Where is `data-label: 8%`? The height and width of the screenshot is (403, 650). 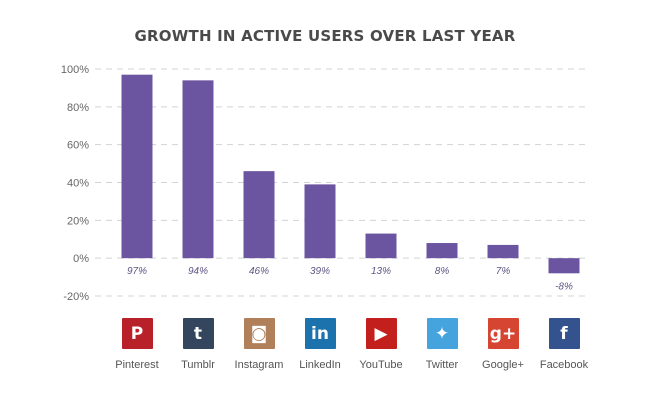
data-label: 8% is located at coordinates (442, 271).